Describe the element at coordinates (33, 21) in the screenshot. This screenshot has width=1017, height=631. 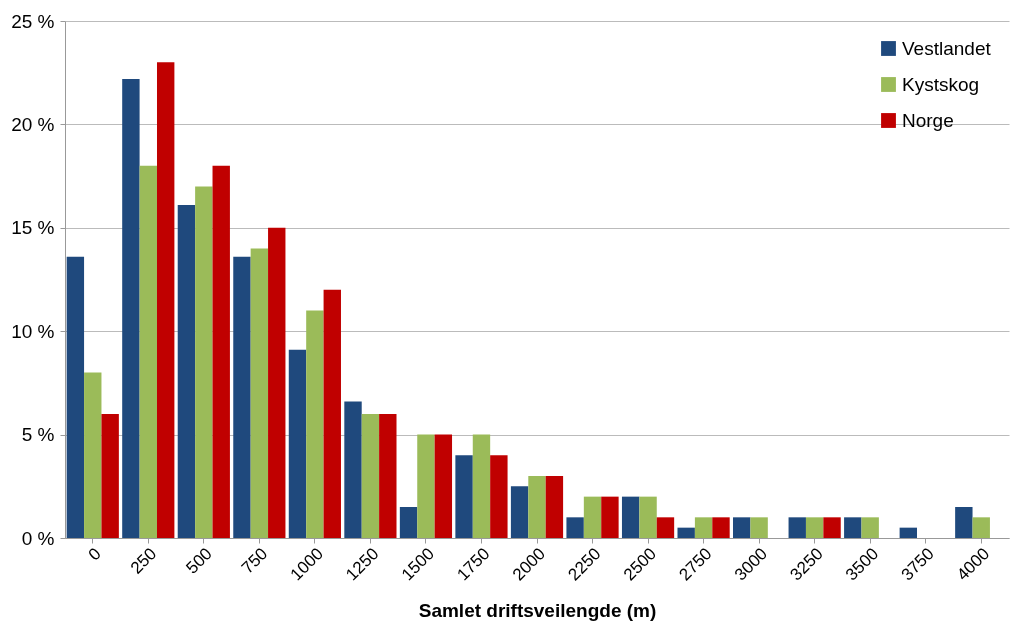
I see `y-tick-label: 25 %` at that location.